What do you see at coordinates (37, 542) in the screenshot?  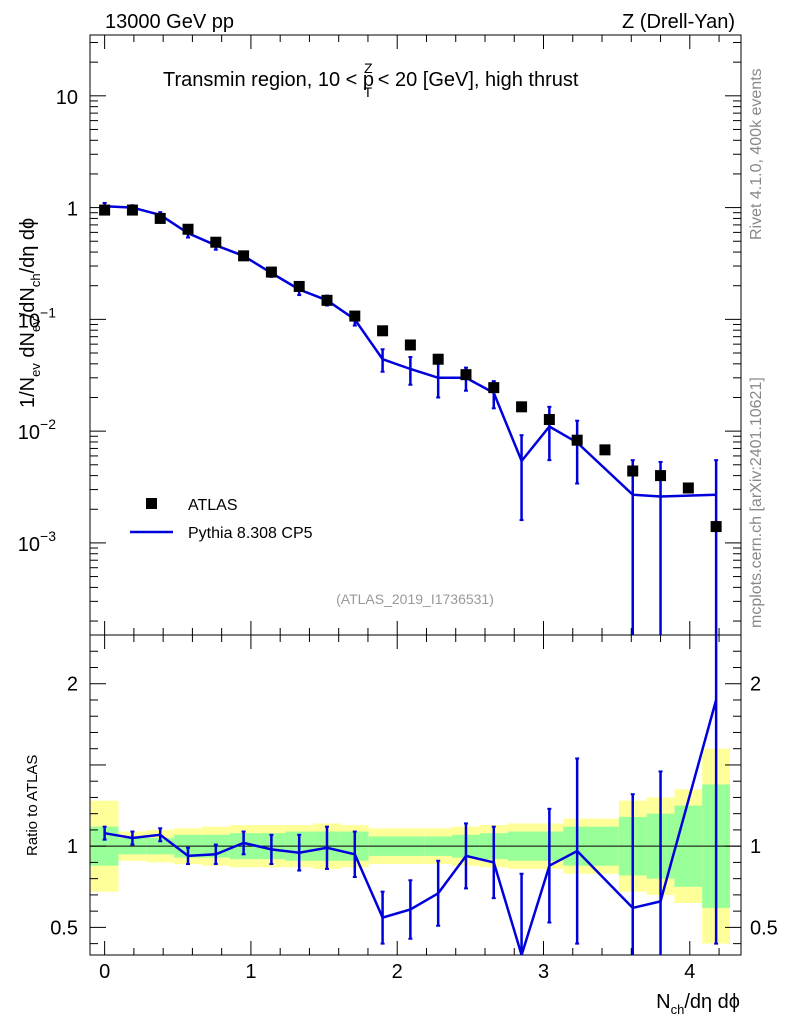 I see `main-y-tick-label: 10⁻³` at bounding box center [37, 542].